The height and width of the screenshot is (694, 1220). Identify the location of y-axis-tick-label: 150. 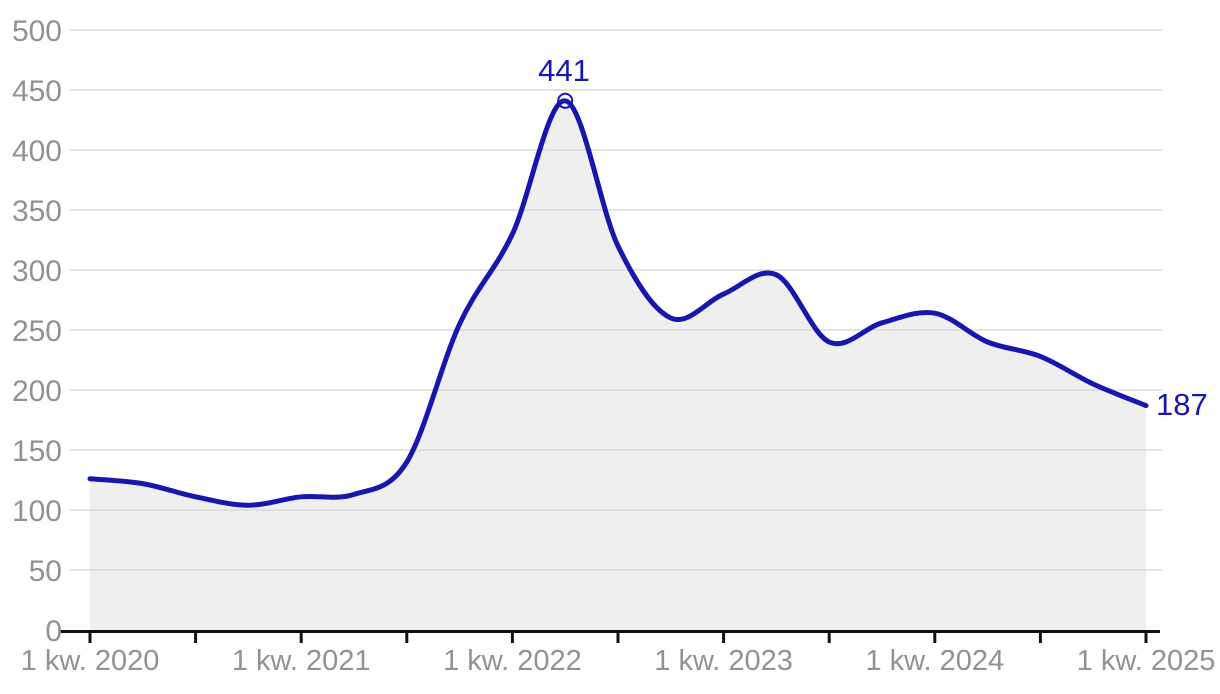
(37, 451).